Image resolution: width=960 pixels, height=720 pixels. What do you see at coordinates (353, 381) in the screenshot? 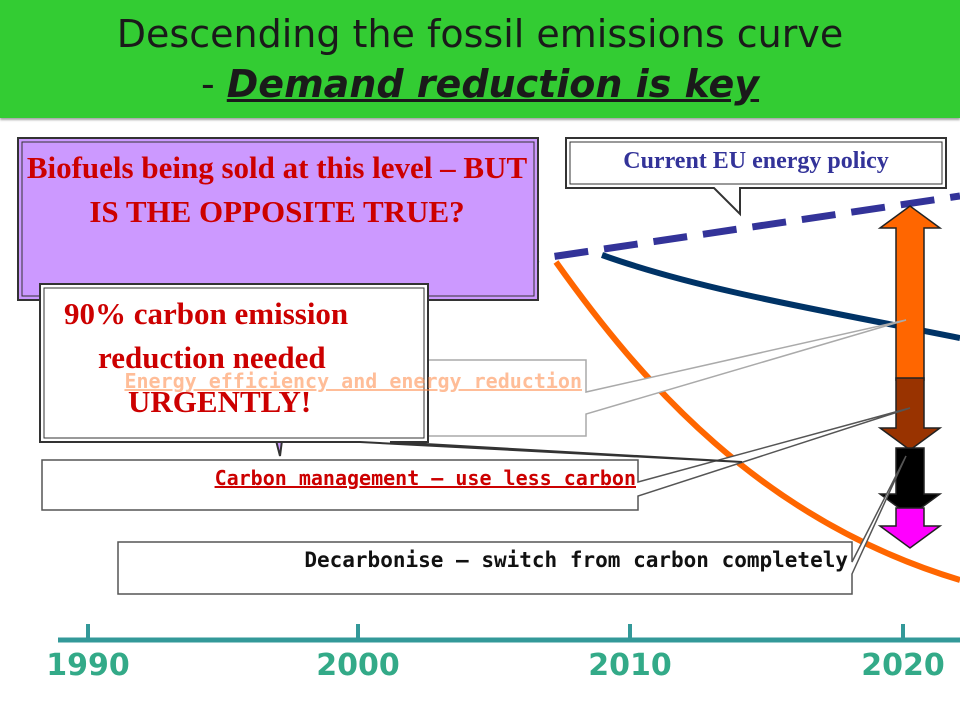
I see `energy-efficiency-label: Energy efficiency and energy reduction` at bounding box center [353, 381].